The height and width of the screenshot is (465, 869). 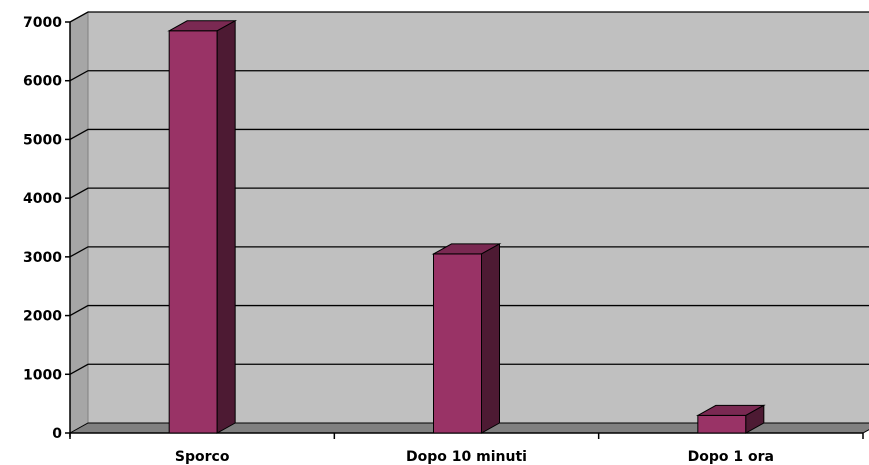 I want to click on y-tick-label: 4000, so click(x=42, y=199).